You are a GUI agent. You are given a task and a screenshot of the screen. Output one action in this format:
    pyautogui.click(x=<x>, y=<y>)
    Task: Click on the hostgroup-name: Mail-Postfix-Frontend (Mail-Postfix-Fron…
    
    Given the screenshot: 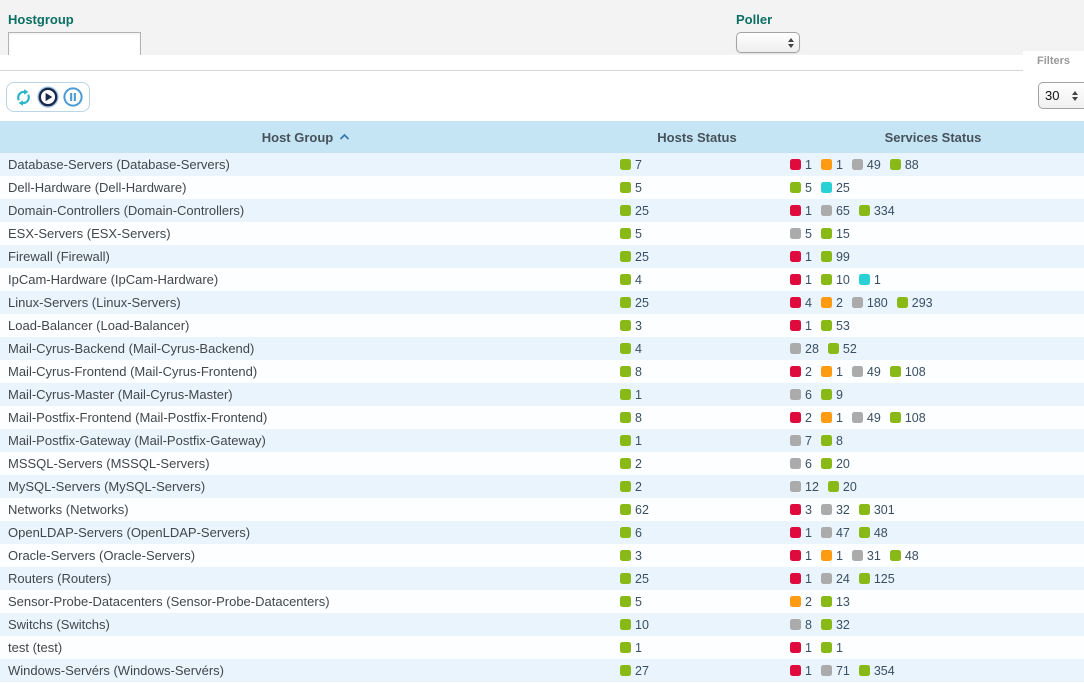 What is the action you would take?
    pyautogui.click(x=138, y=417)
    